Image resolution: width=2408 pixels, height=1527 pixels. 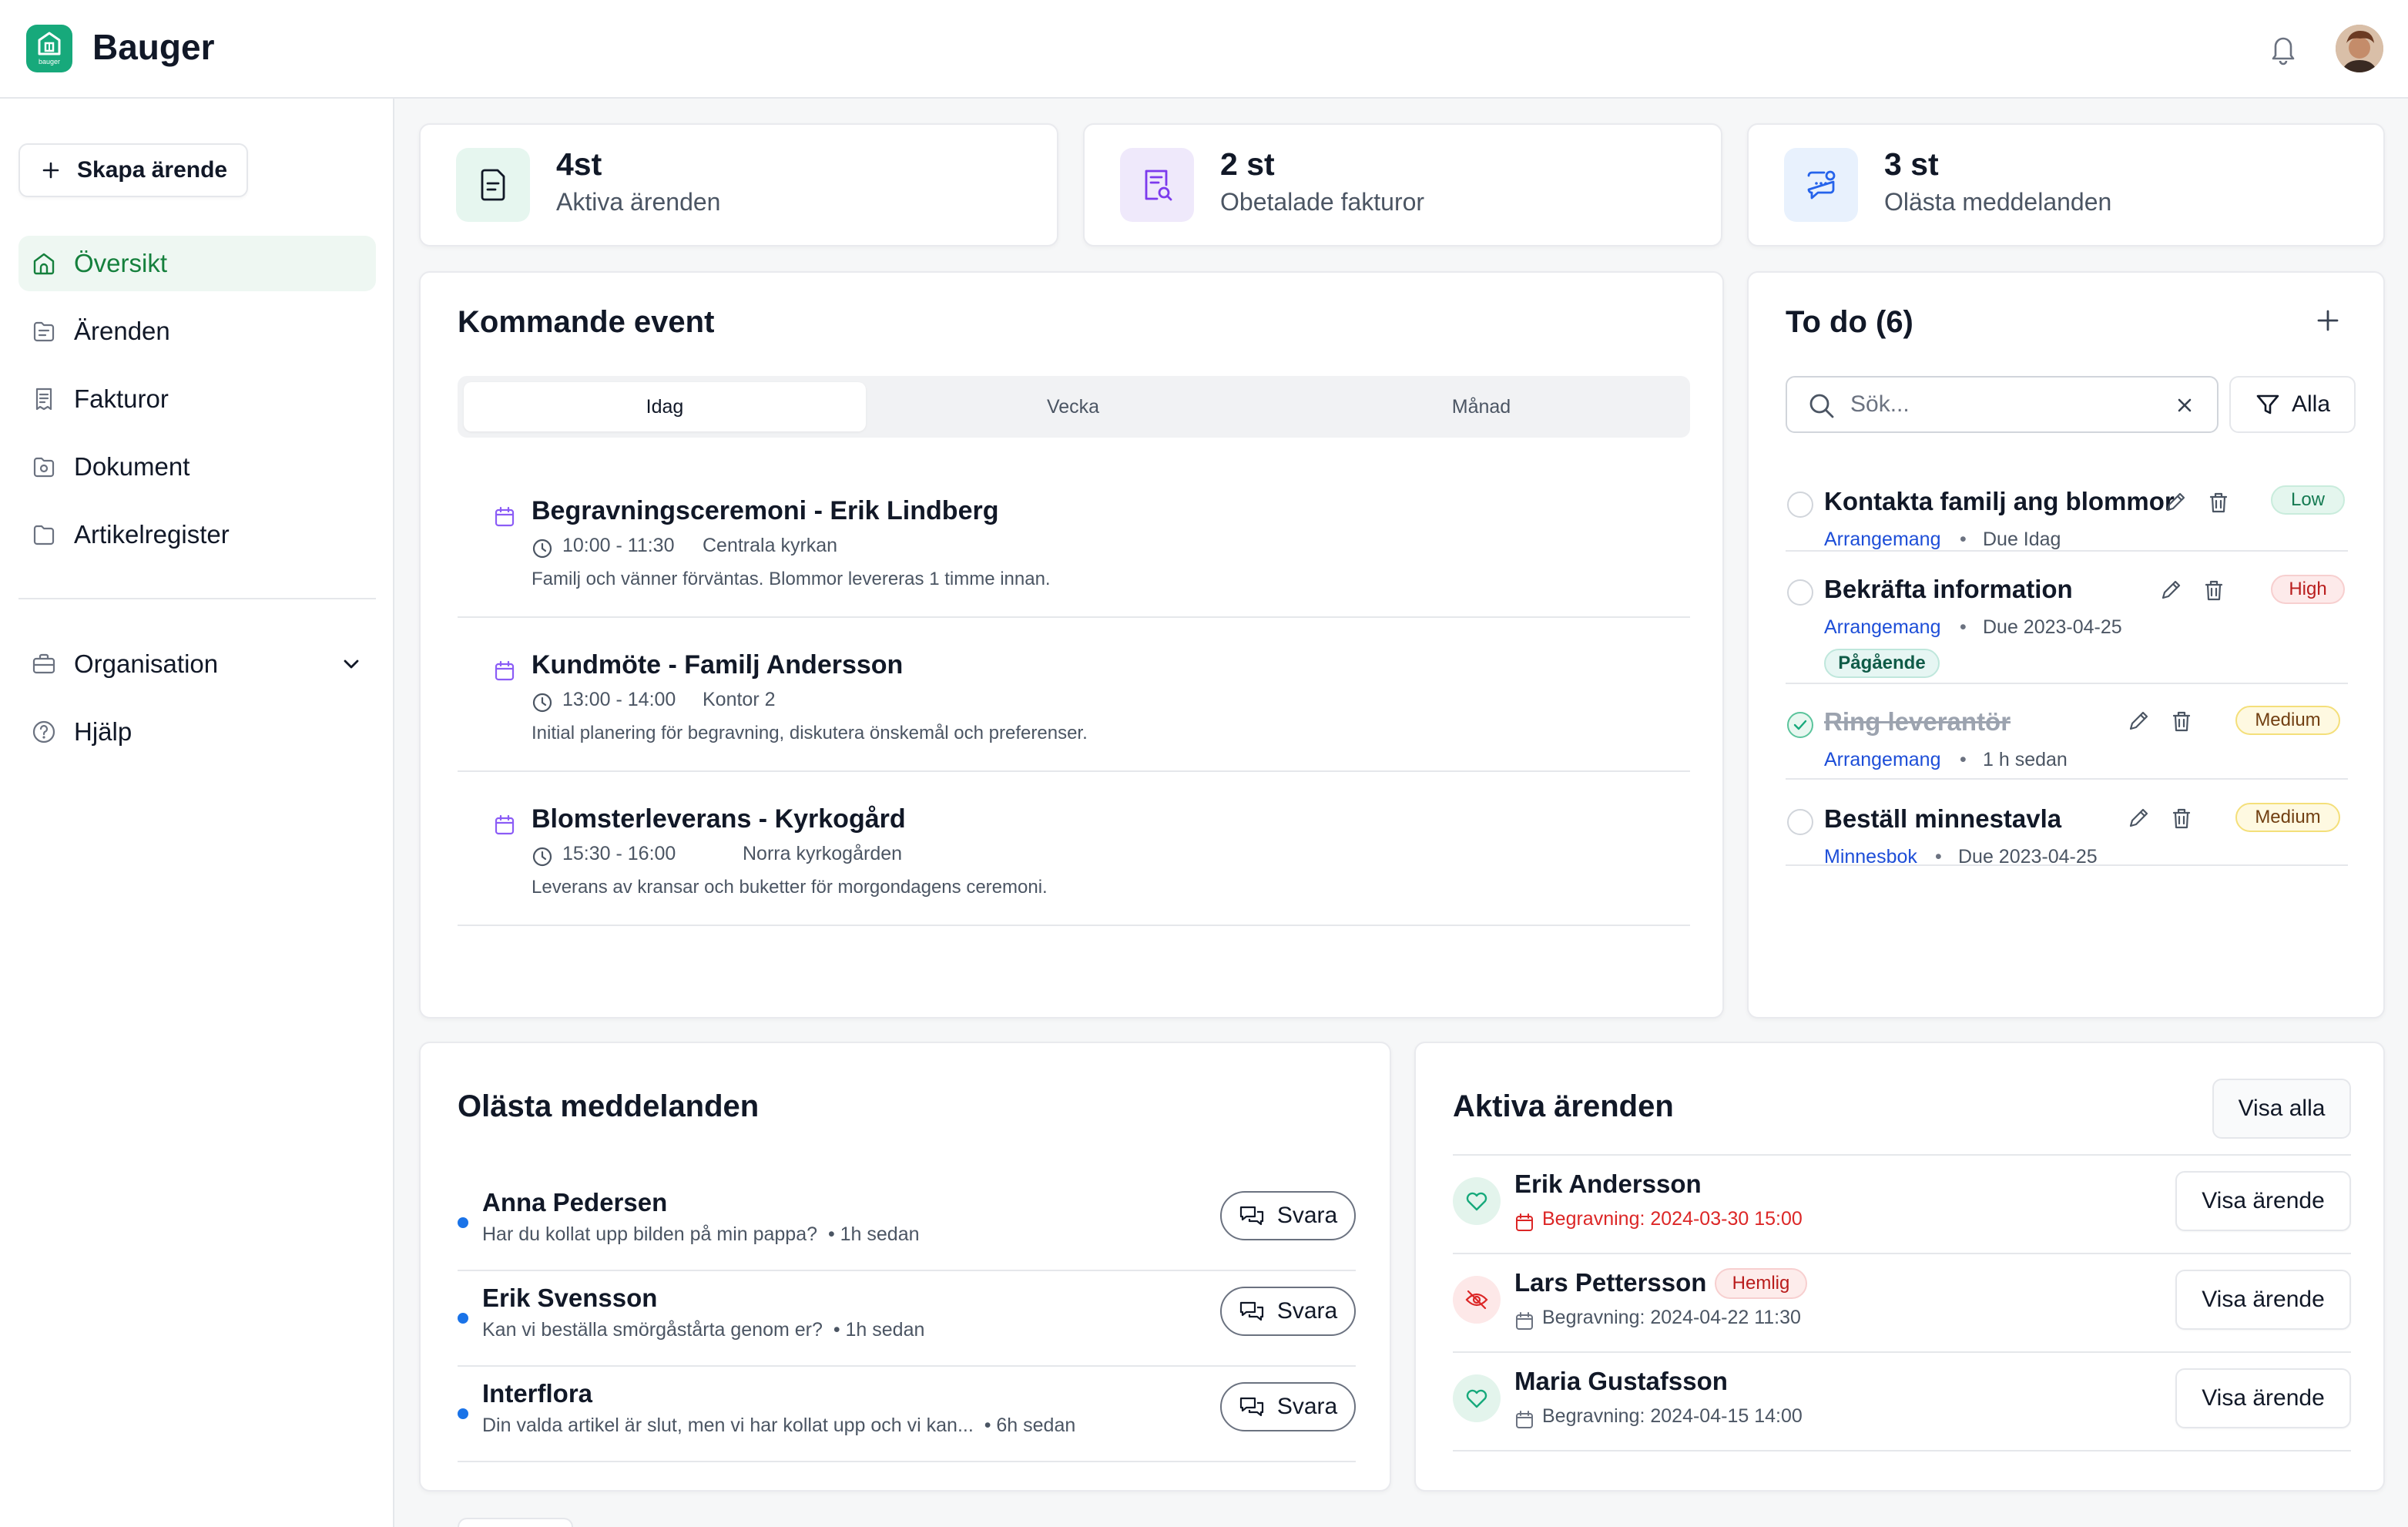 What do you see at coordinates (823, 853) in the screenshot?
I see `event-location: Norra kyrkogården` at bounding box center [823, 853].